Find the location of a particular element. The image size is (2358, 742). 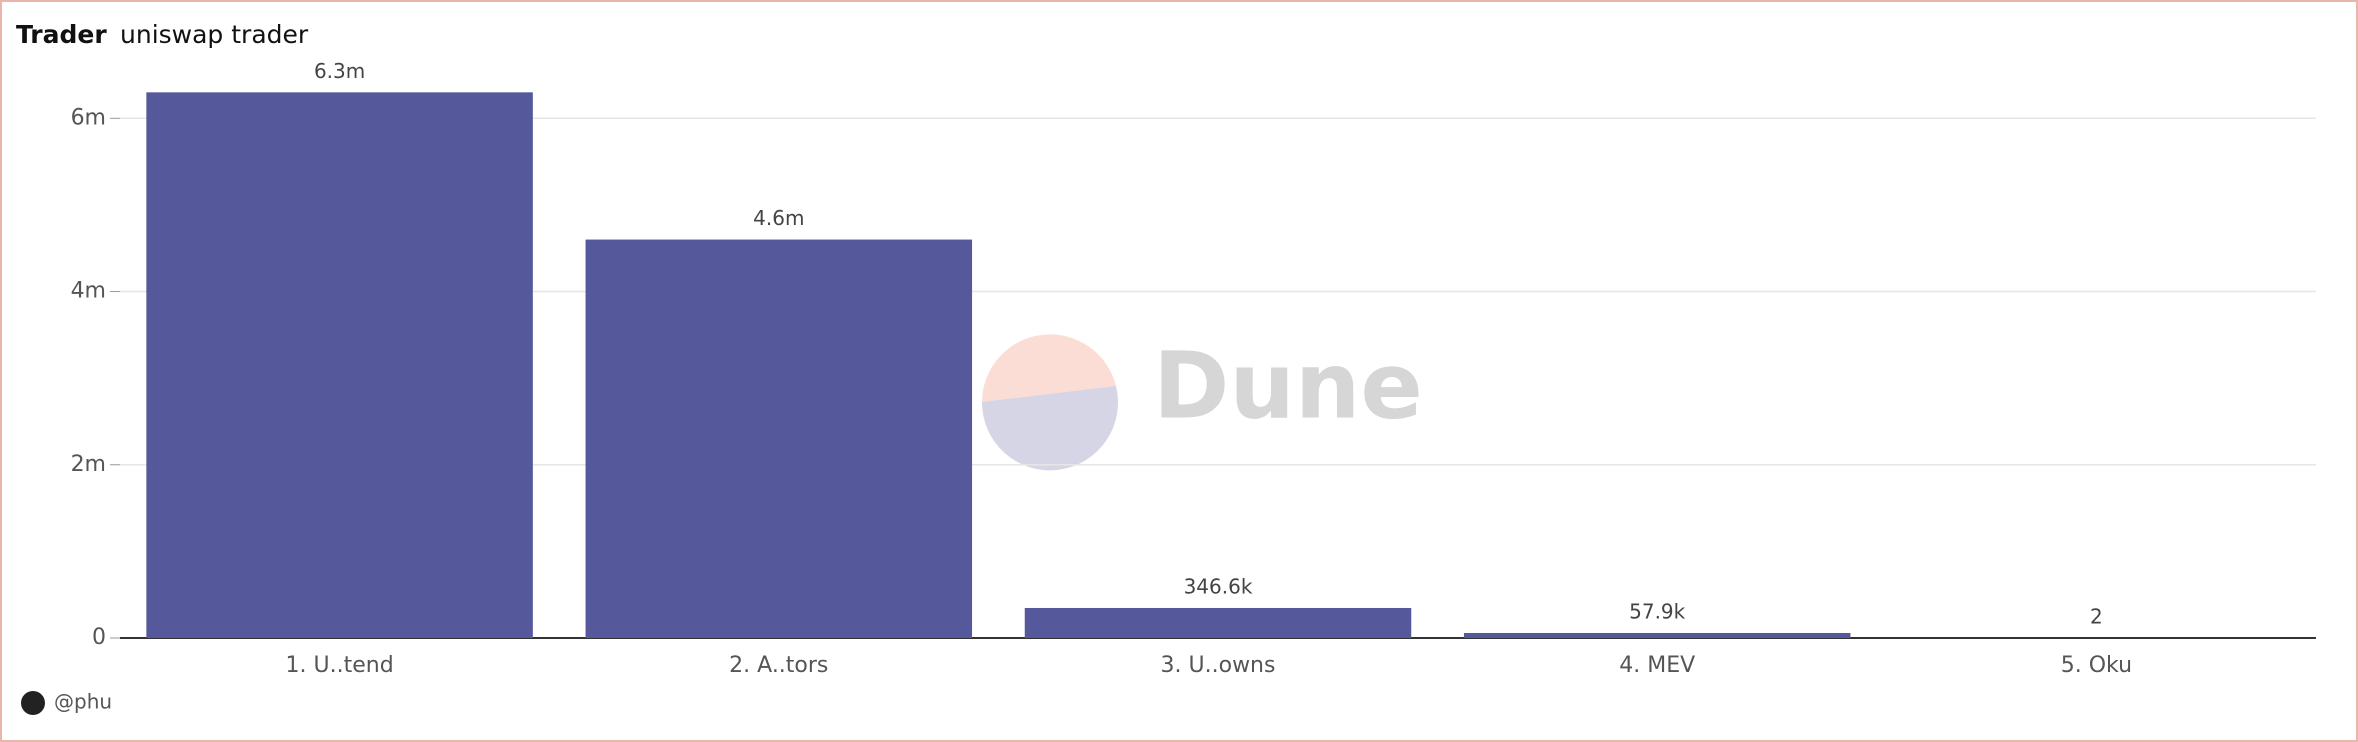

y-tick-label: 6m is located at coordinates (88, 117).